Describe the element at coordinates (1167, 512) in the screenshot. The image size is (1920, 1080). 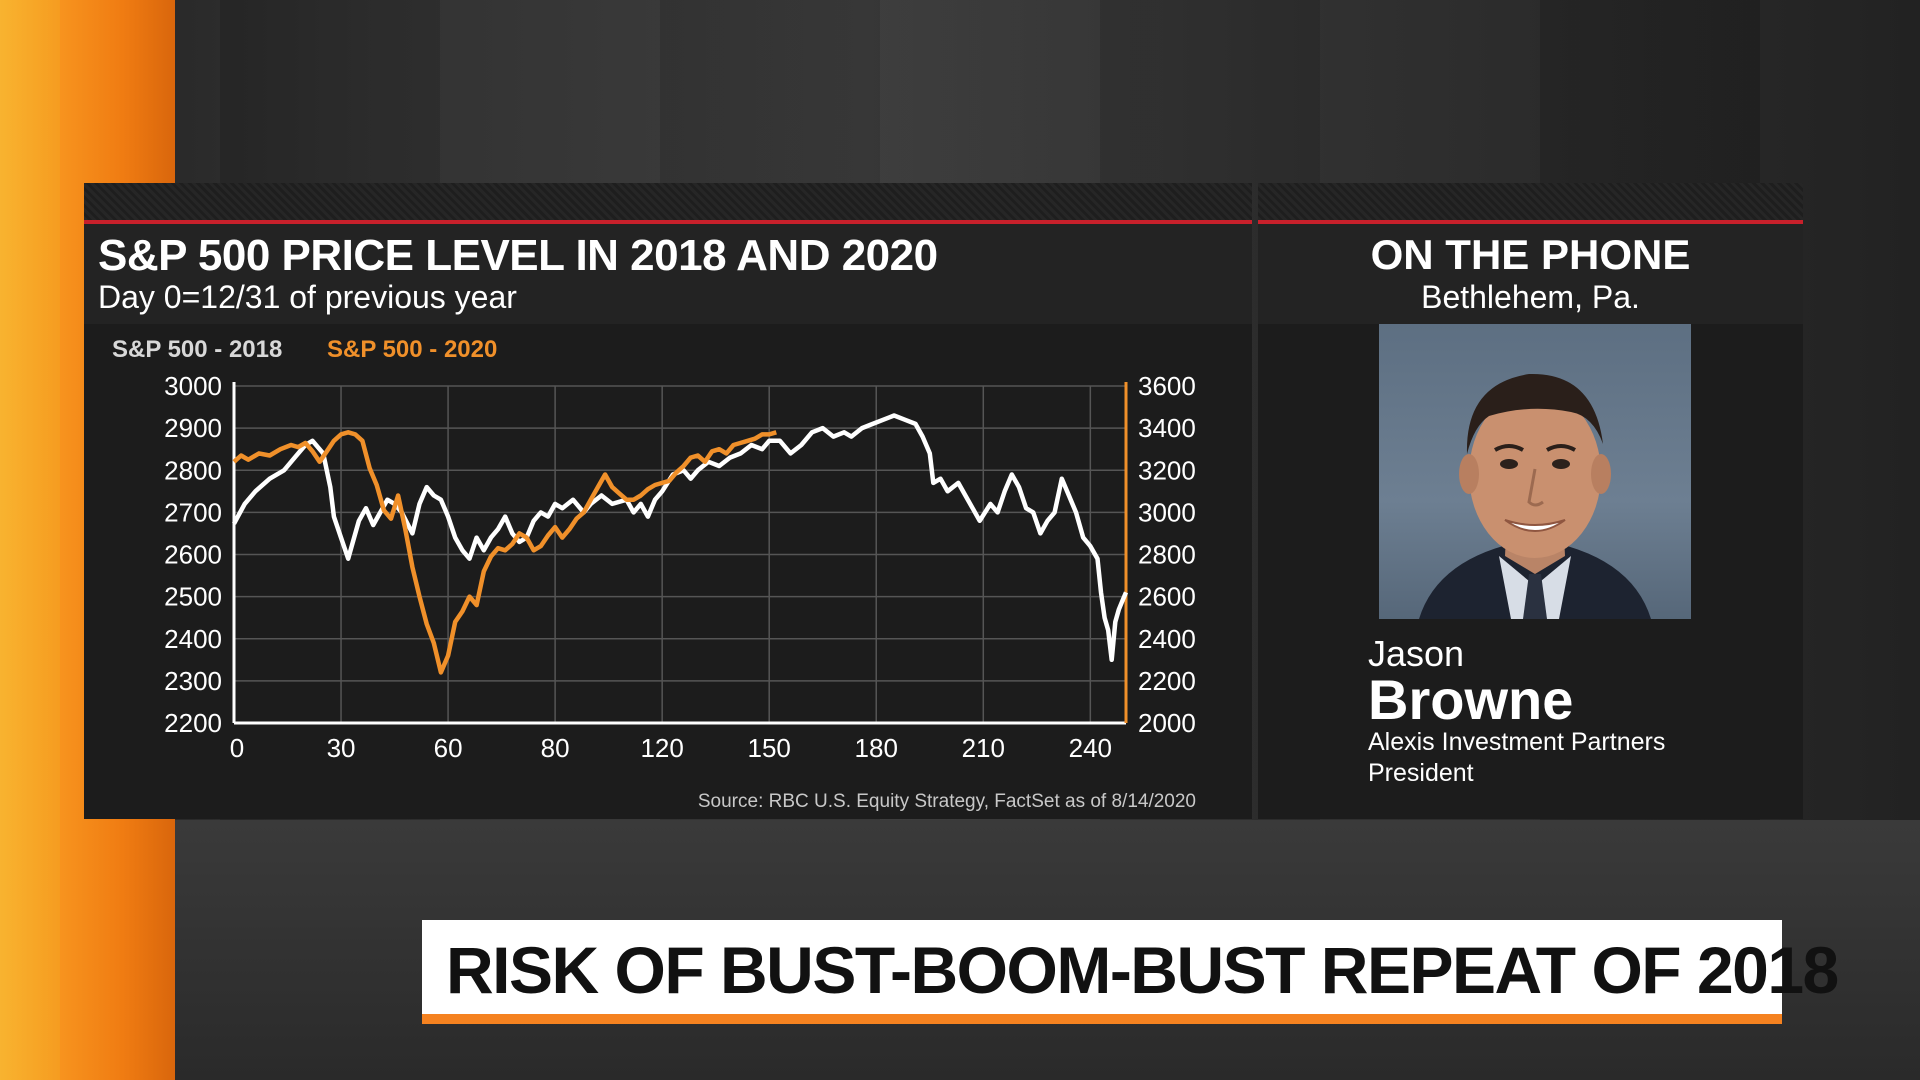
I see `y-right-tick-label: 3000` at that location.